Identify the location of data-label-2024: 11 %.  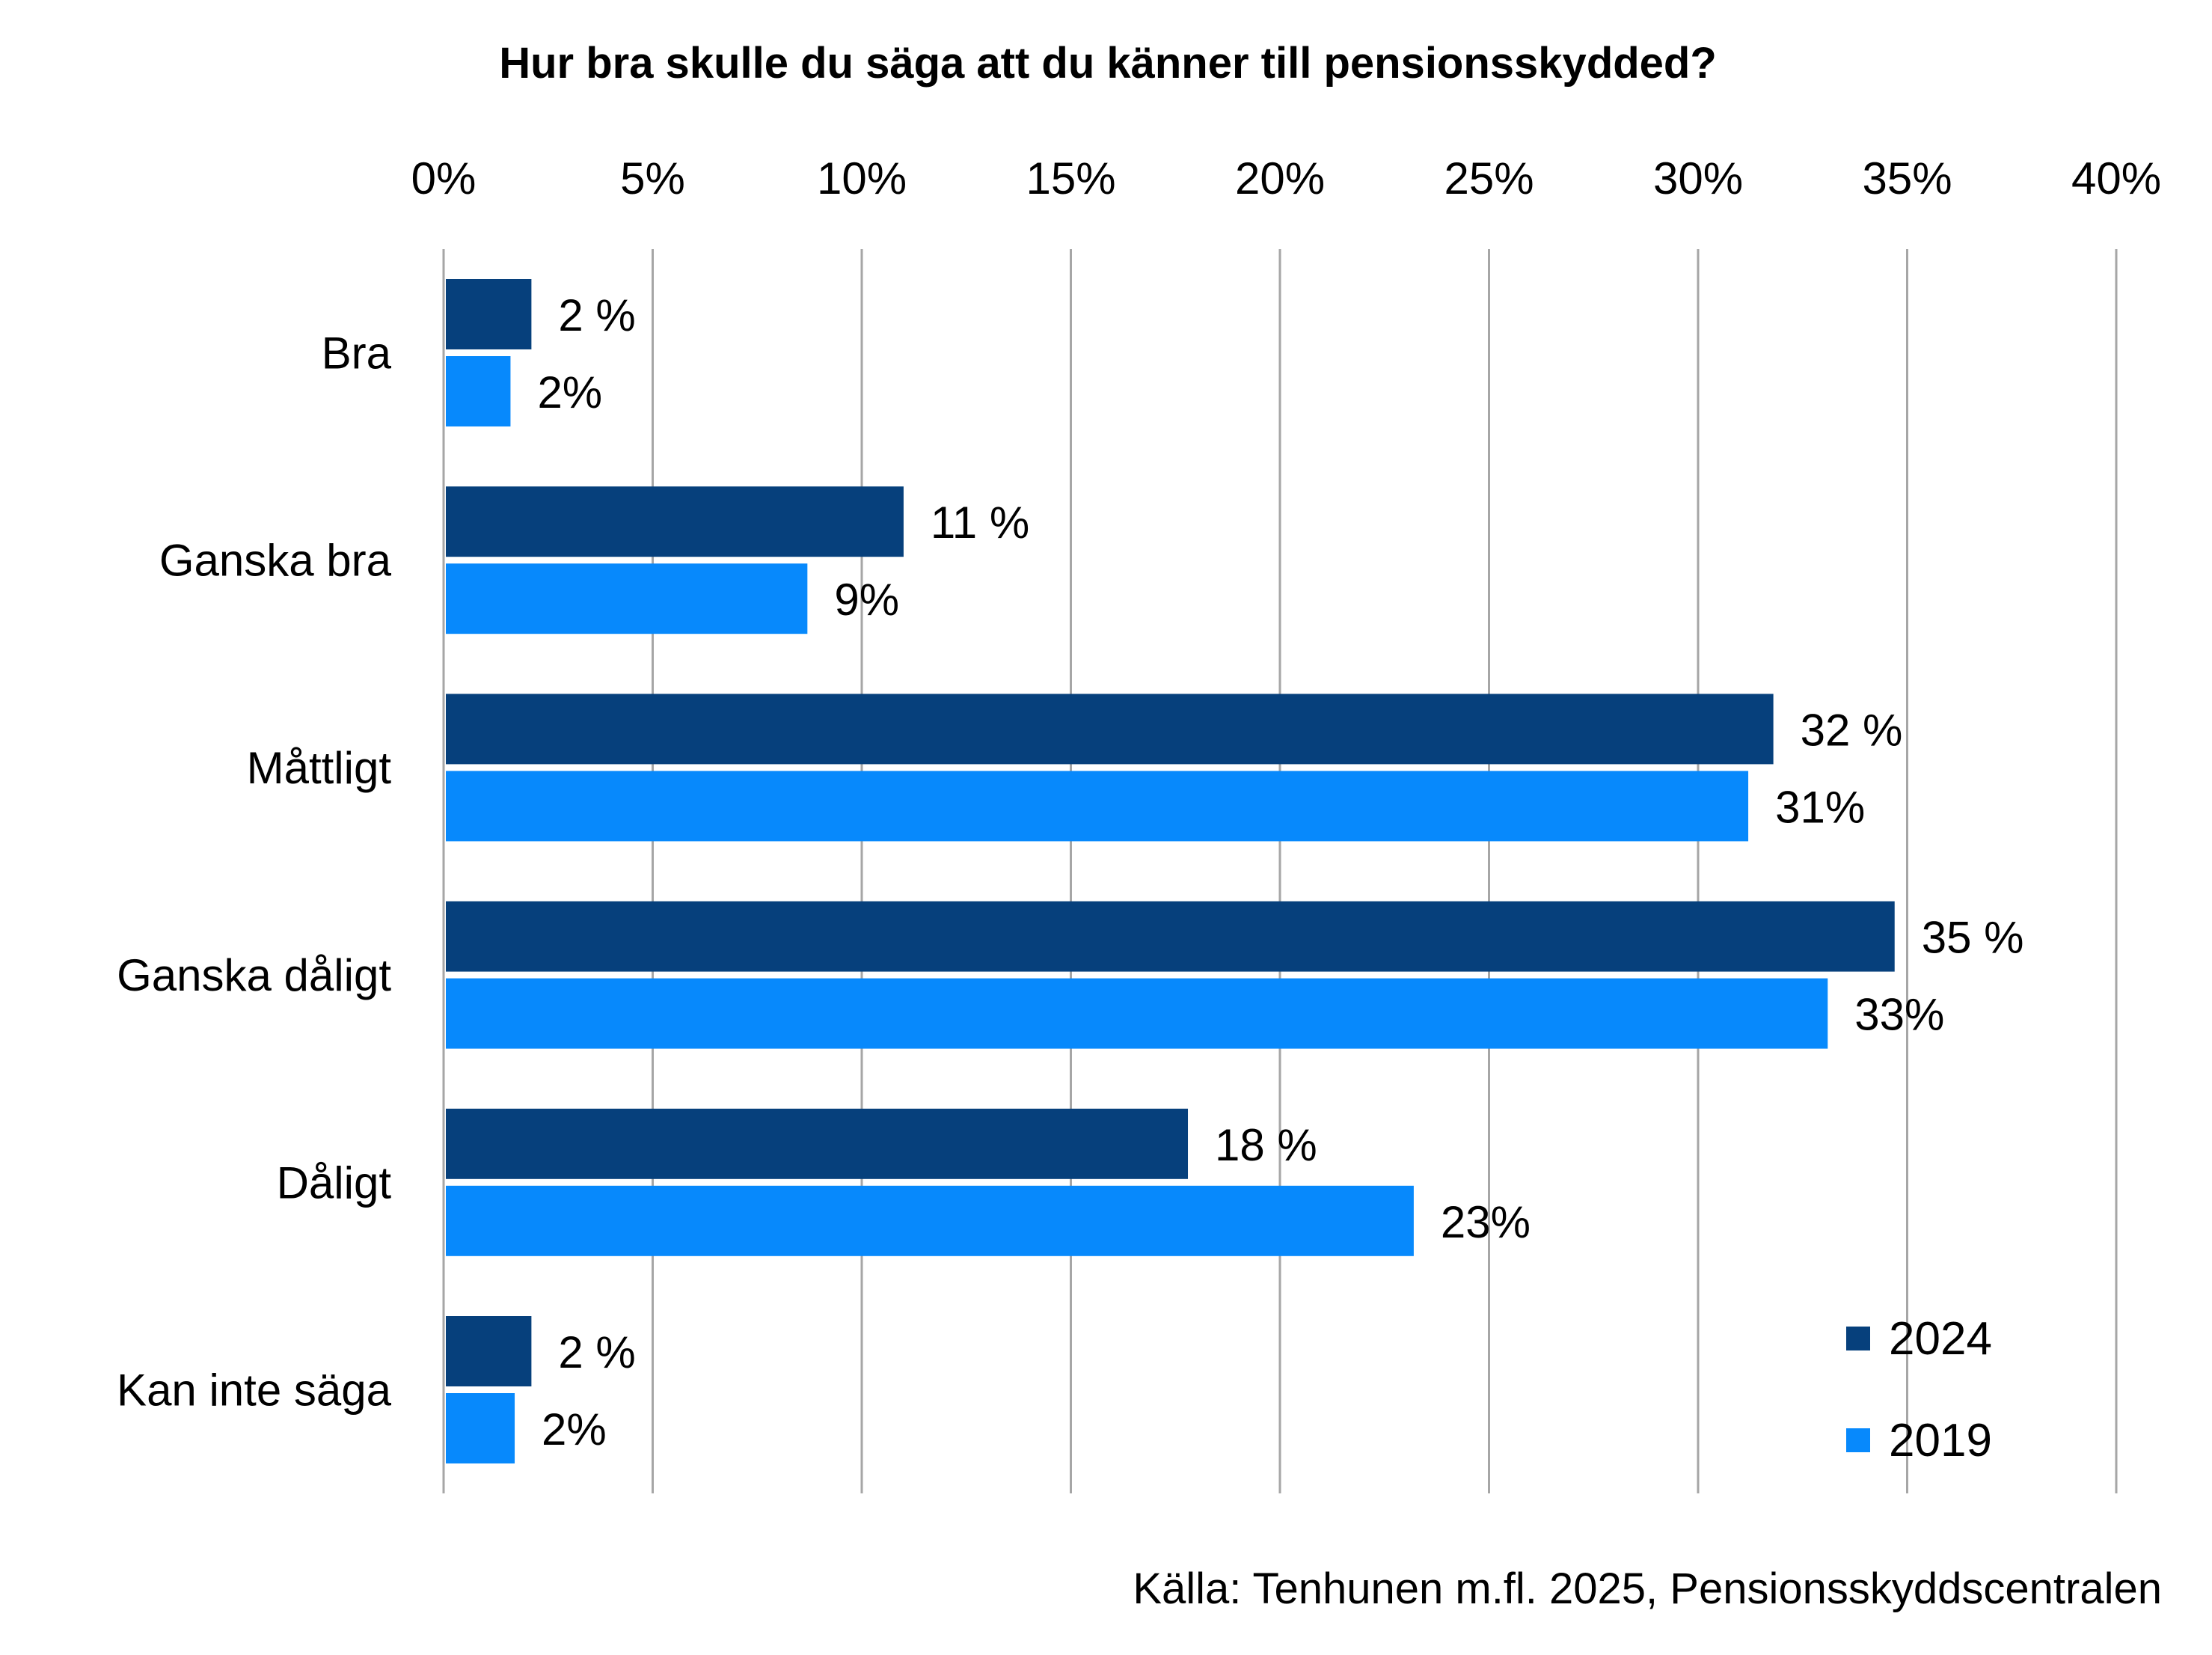
(980, 523).